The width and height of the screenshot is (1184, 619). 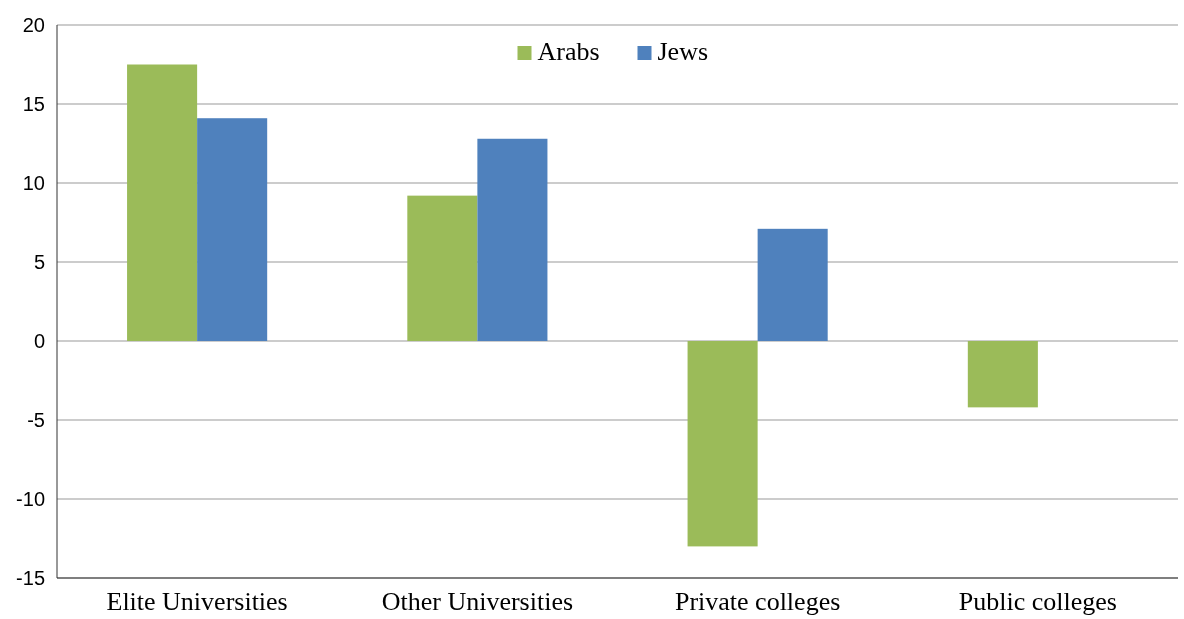 I want to click on y-tick-label: 10, so click(x=33, y=183).